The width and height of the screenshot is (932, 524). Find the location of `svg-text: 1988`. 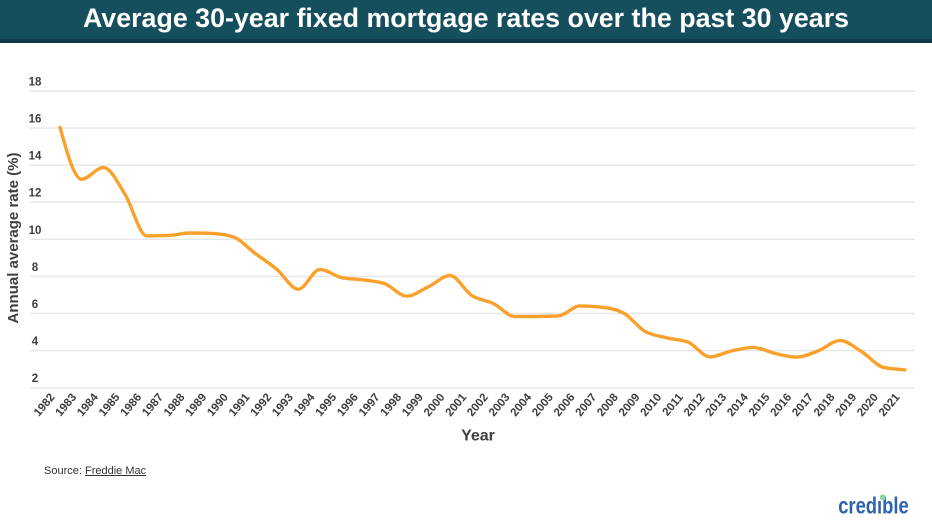

svg-text: 1988 is located at coordinates (175, 405).